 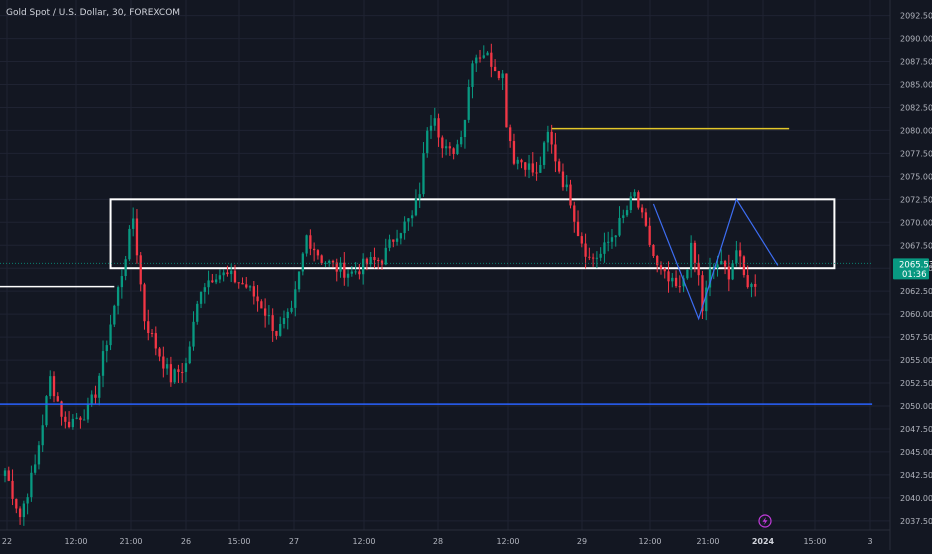 What do you see at coordinates (715, 259) in the screenshot?
I see `projection-path` at bounding box center [715, 259].